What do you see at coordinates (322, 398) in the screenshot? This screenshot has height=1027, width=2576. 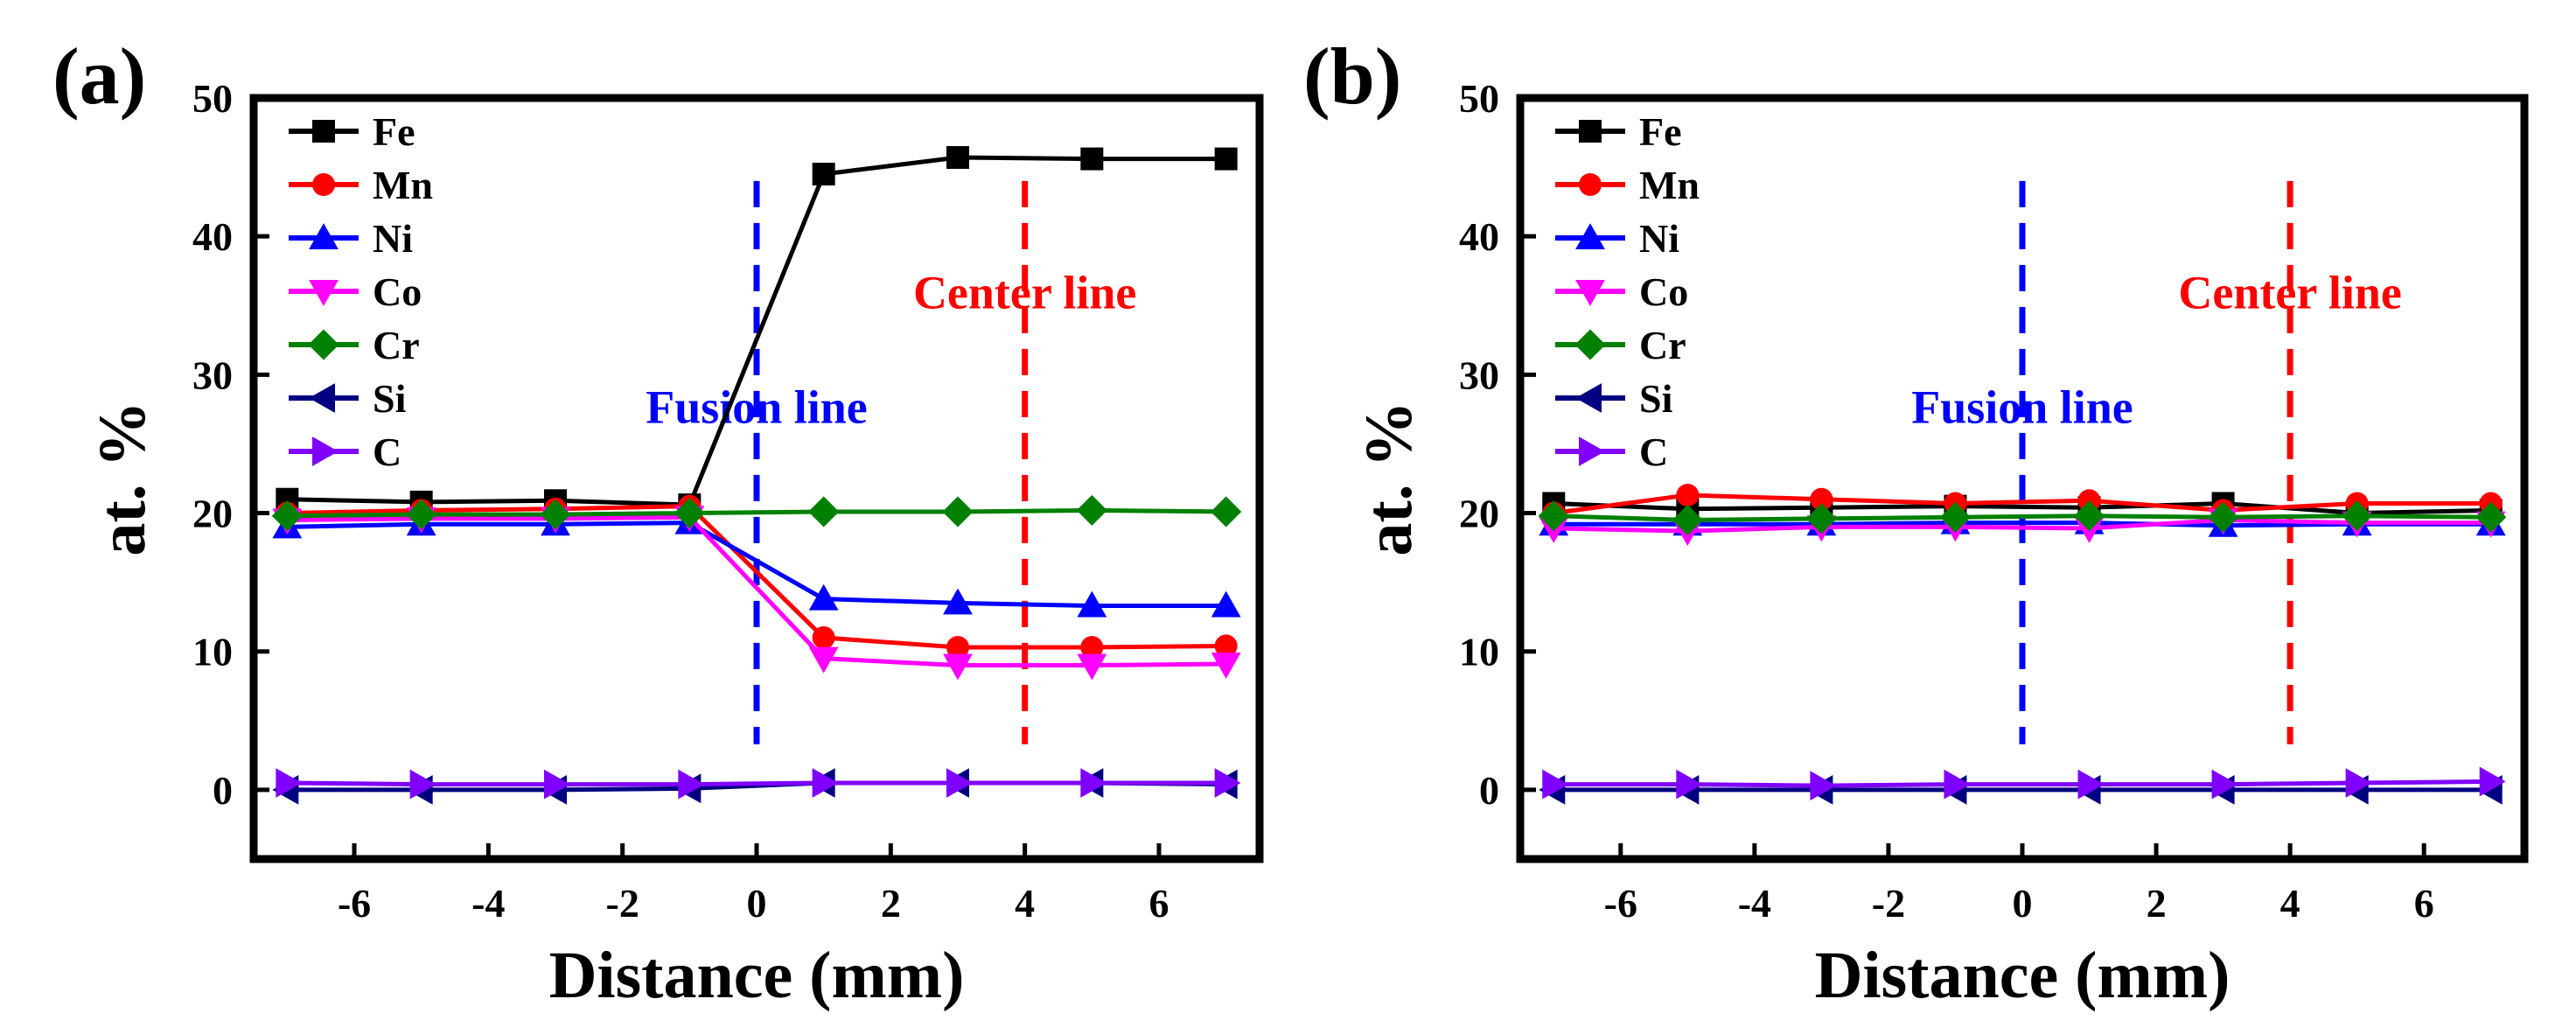 I see `legend-marker-si` at bounding box center [322, 398].